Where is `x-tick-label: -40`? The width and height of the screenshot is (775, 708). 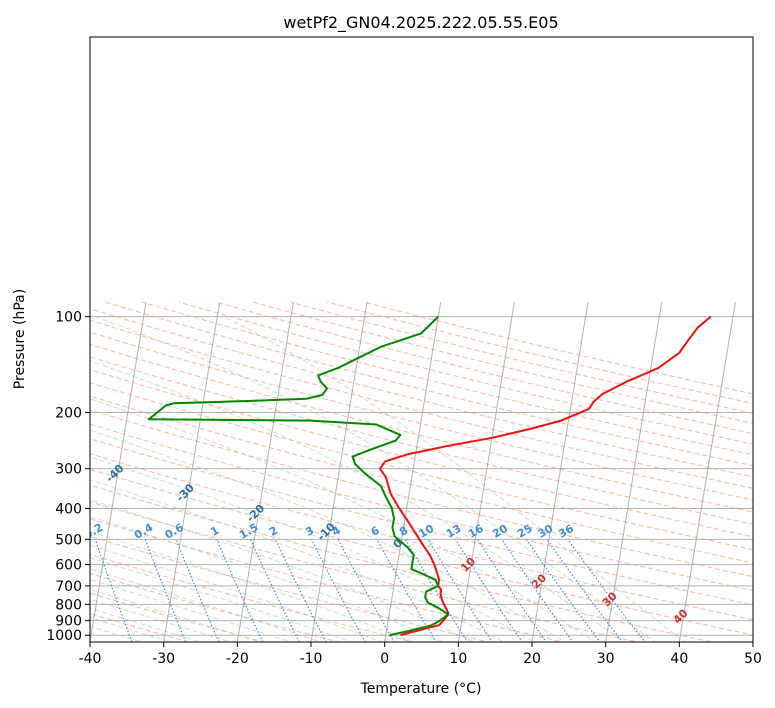
x-tick-label: -40 is located at coordinates (90, 659).